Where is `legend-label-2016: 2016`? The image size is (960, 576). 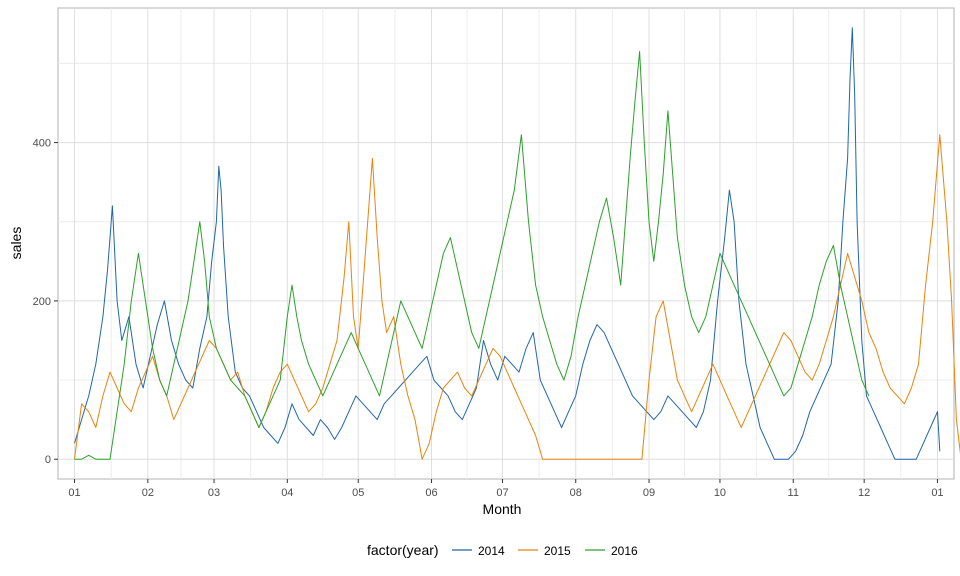
legend-label-2016: 2016 is located at coordinates (624, 551).